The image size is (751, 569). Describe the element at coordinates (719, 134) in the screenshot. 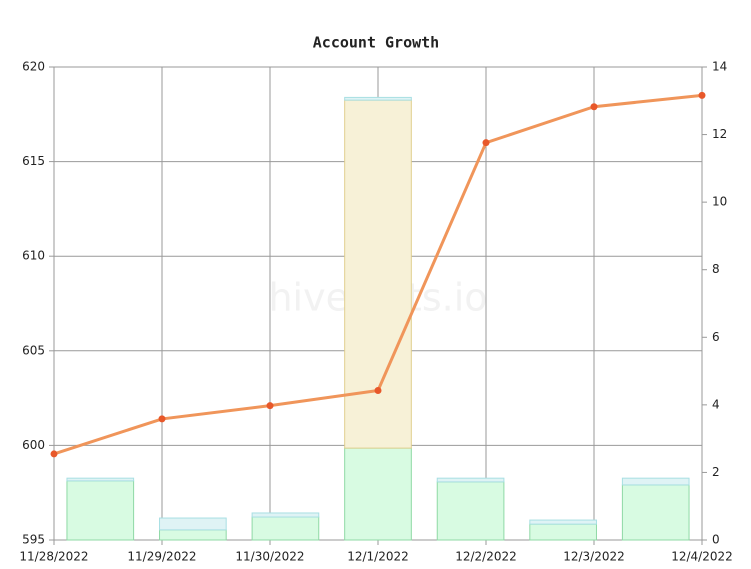

I see `y2-tick-label: 12` at that location.